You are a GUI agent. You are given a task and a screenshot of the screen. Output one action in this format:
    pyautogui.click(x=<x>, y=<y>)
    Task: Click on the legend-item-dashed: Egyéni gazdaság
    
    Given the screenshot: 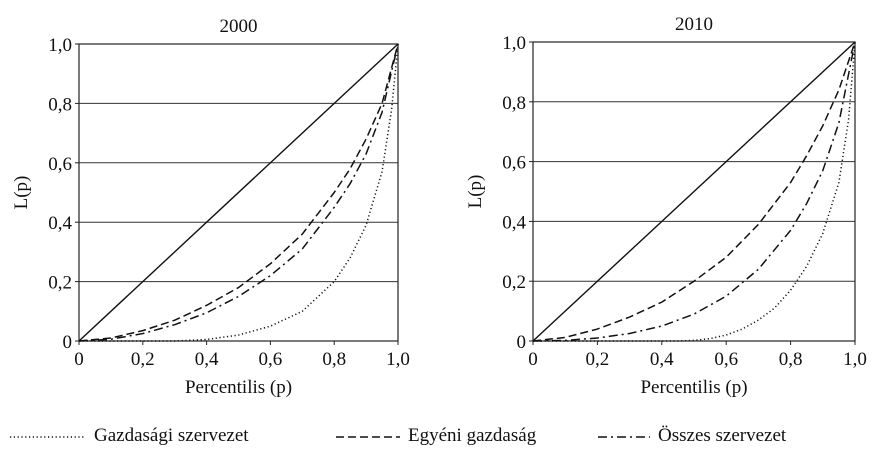 What is the action you would take?
    pyautogui.click(x=435, y=436)
    